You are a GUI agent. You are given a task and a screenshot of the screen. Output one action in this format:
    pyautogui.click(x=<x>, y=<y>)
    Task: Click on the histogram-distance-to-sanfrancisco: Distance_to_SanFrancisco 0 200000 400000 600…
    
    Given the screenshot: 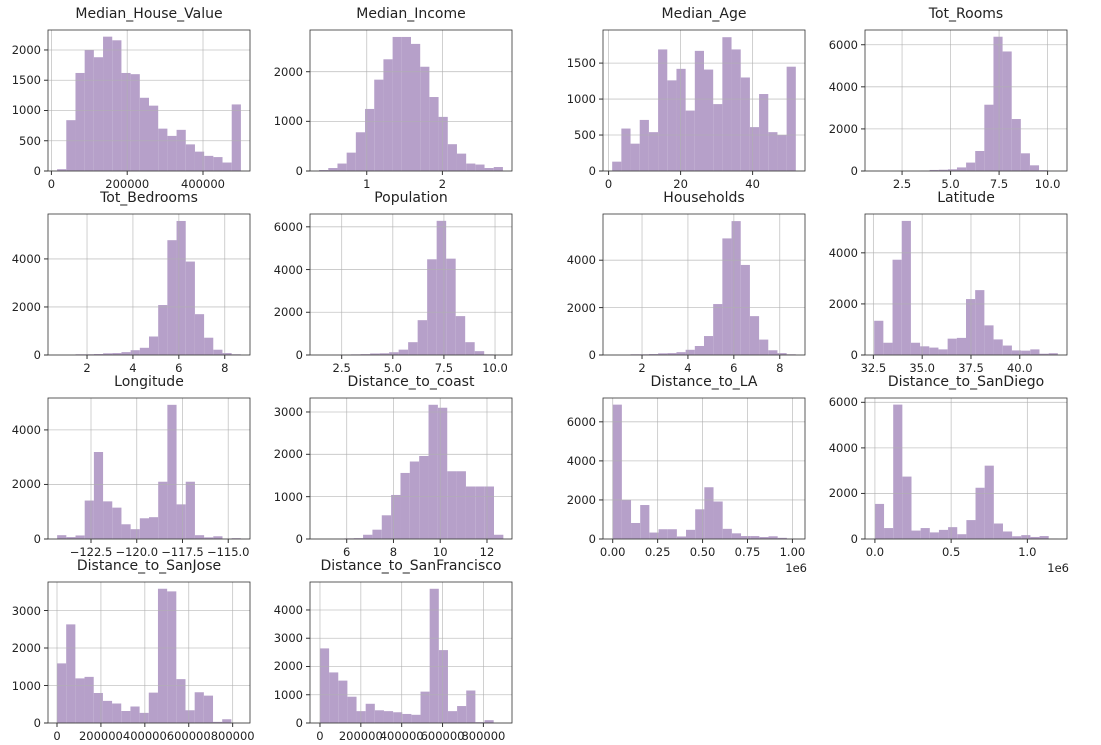 What is the action you would take?
    pyautogui.click(x=393, y=650)
    